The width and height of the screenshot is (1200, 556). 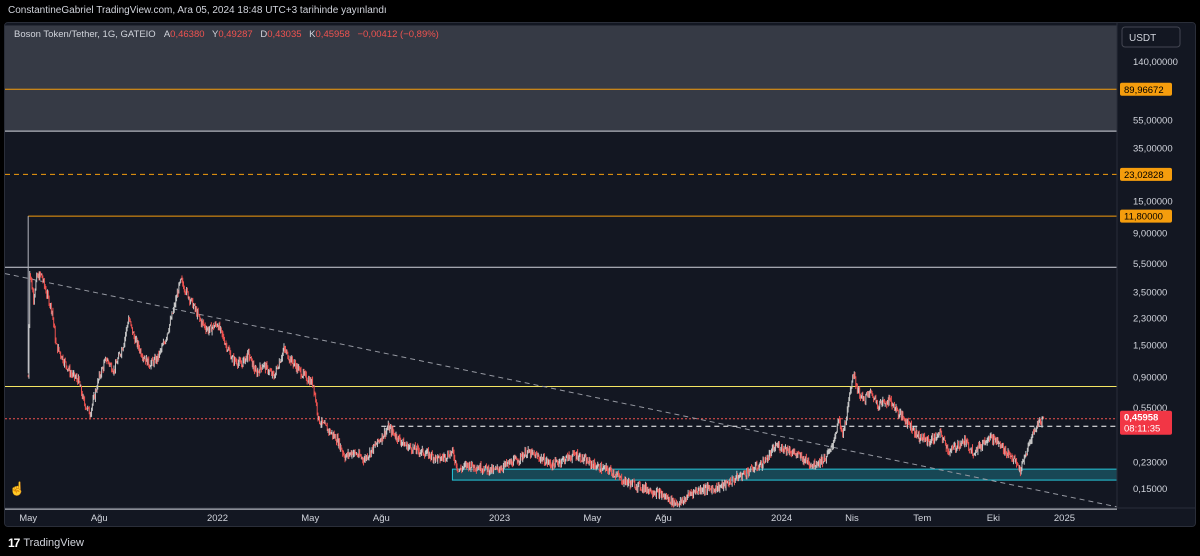 I want to click on price-tick-label: 0,23000, so click(x=1150, y=462).